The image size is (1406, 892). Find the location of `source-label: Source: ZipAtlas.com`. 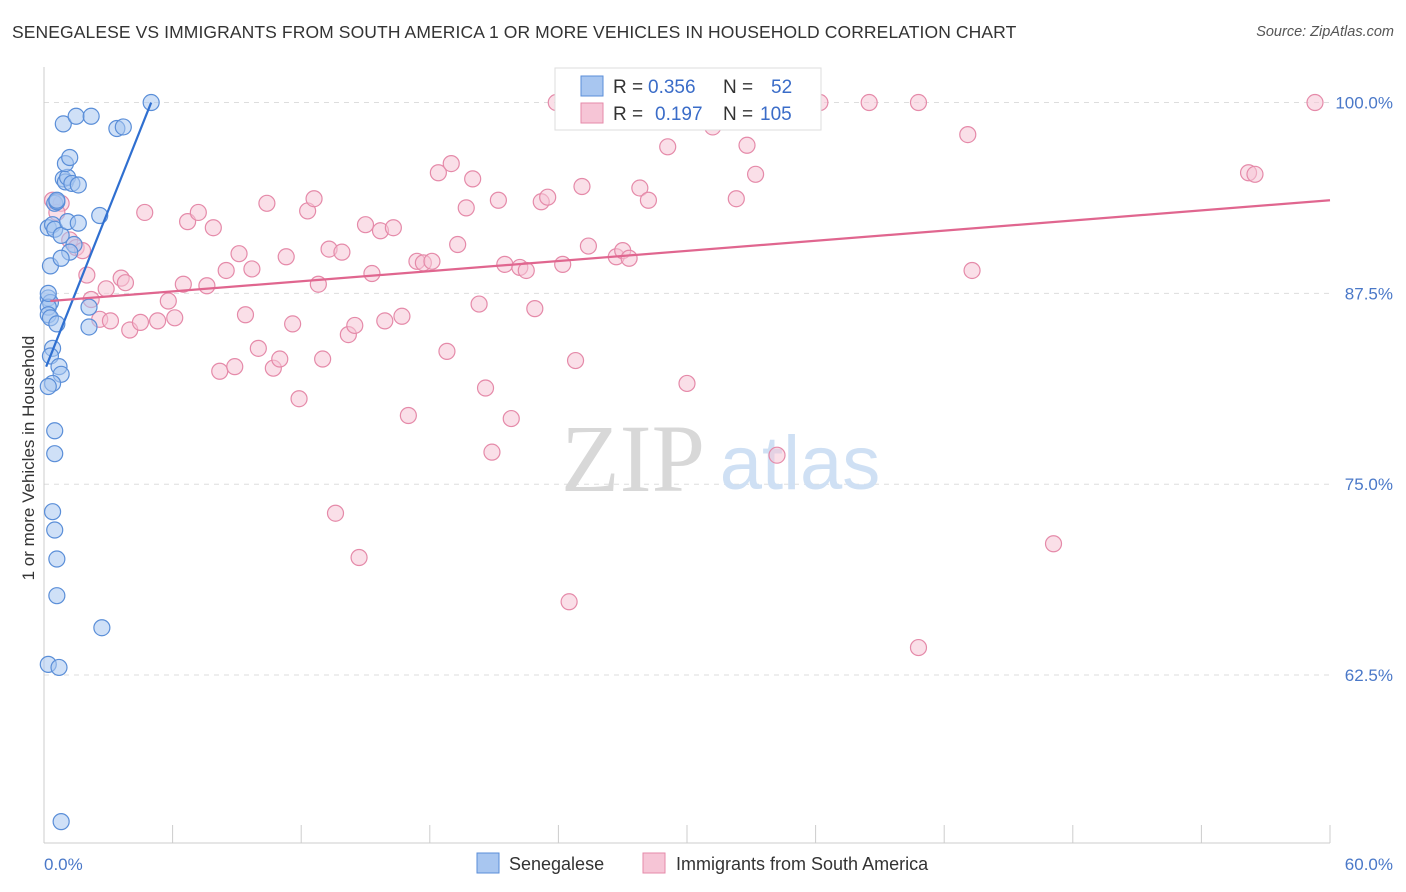

source-label: Source: ZipAtlas.com is located at coordinates (1325, 32).